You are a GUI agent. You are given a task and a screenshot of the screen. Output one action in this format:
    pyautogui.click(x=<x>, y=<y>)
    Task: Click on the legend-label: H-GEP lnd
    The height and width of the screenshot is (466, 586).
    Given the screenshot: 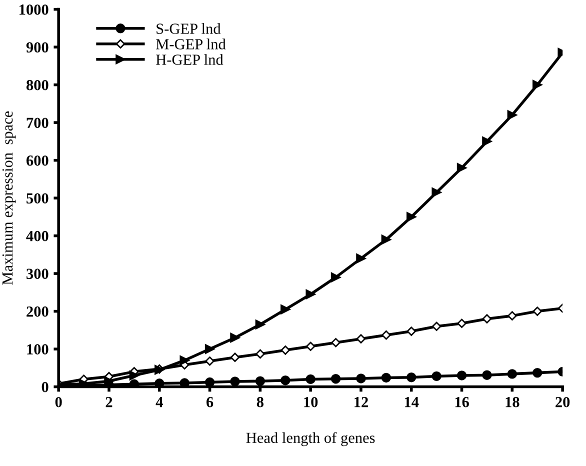 What is the action you would take?
    pyautogui.click(x=190, y=59)
    